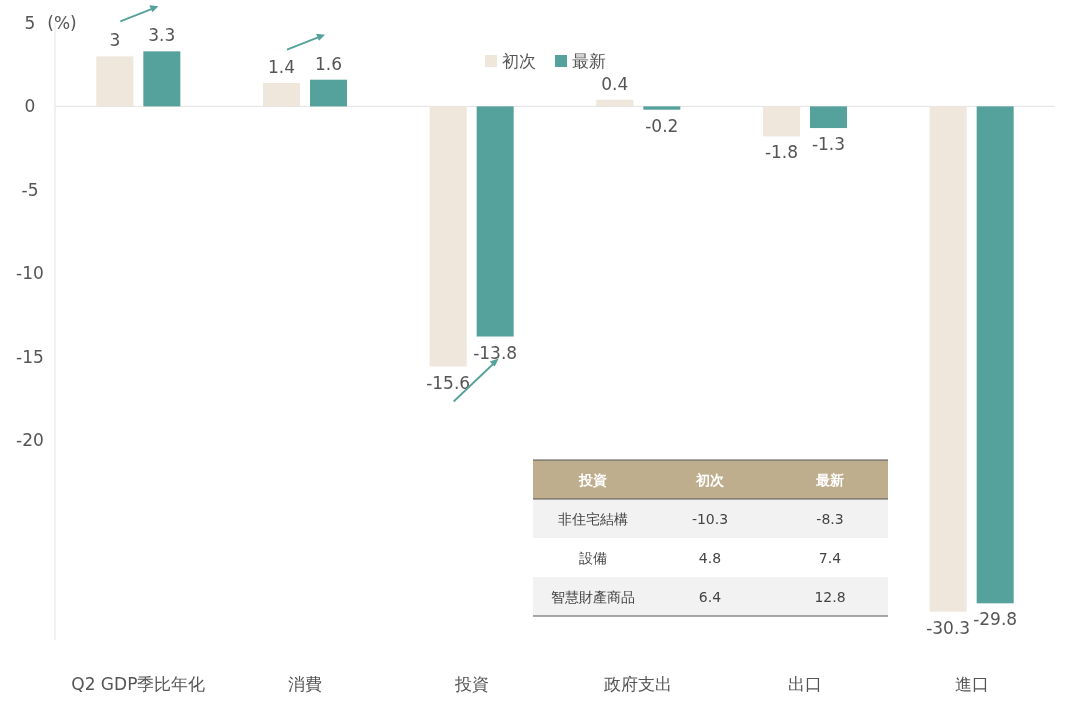 Image resolution: width=1077 pixels, height=718 pixels. Describe the element at coordinates (662, 125) in the screenshot. I see `data-label: -0.2` at that location.